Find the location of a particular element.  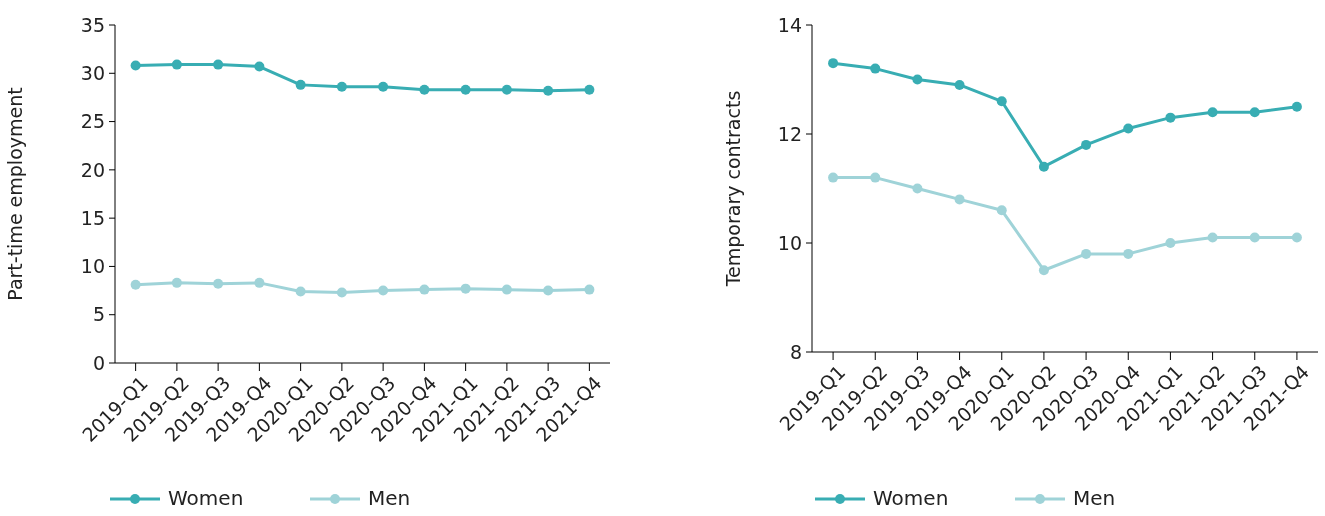

y-tick-label: 30 is located at coordinates (92, 72).